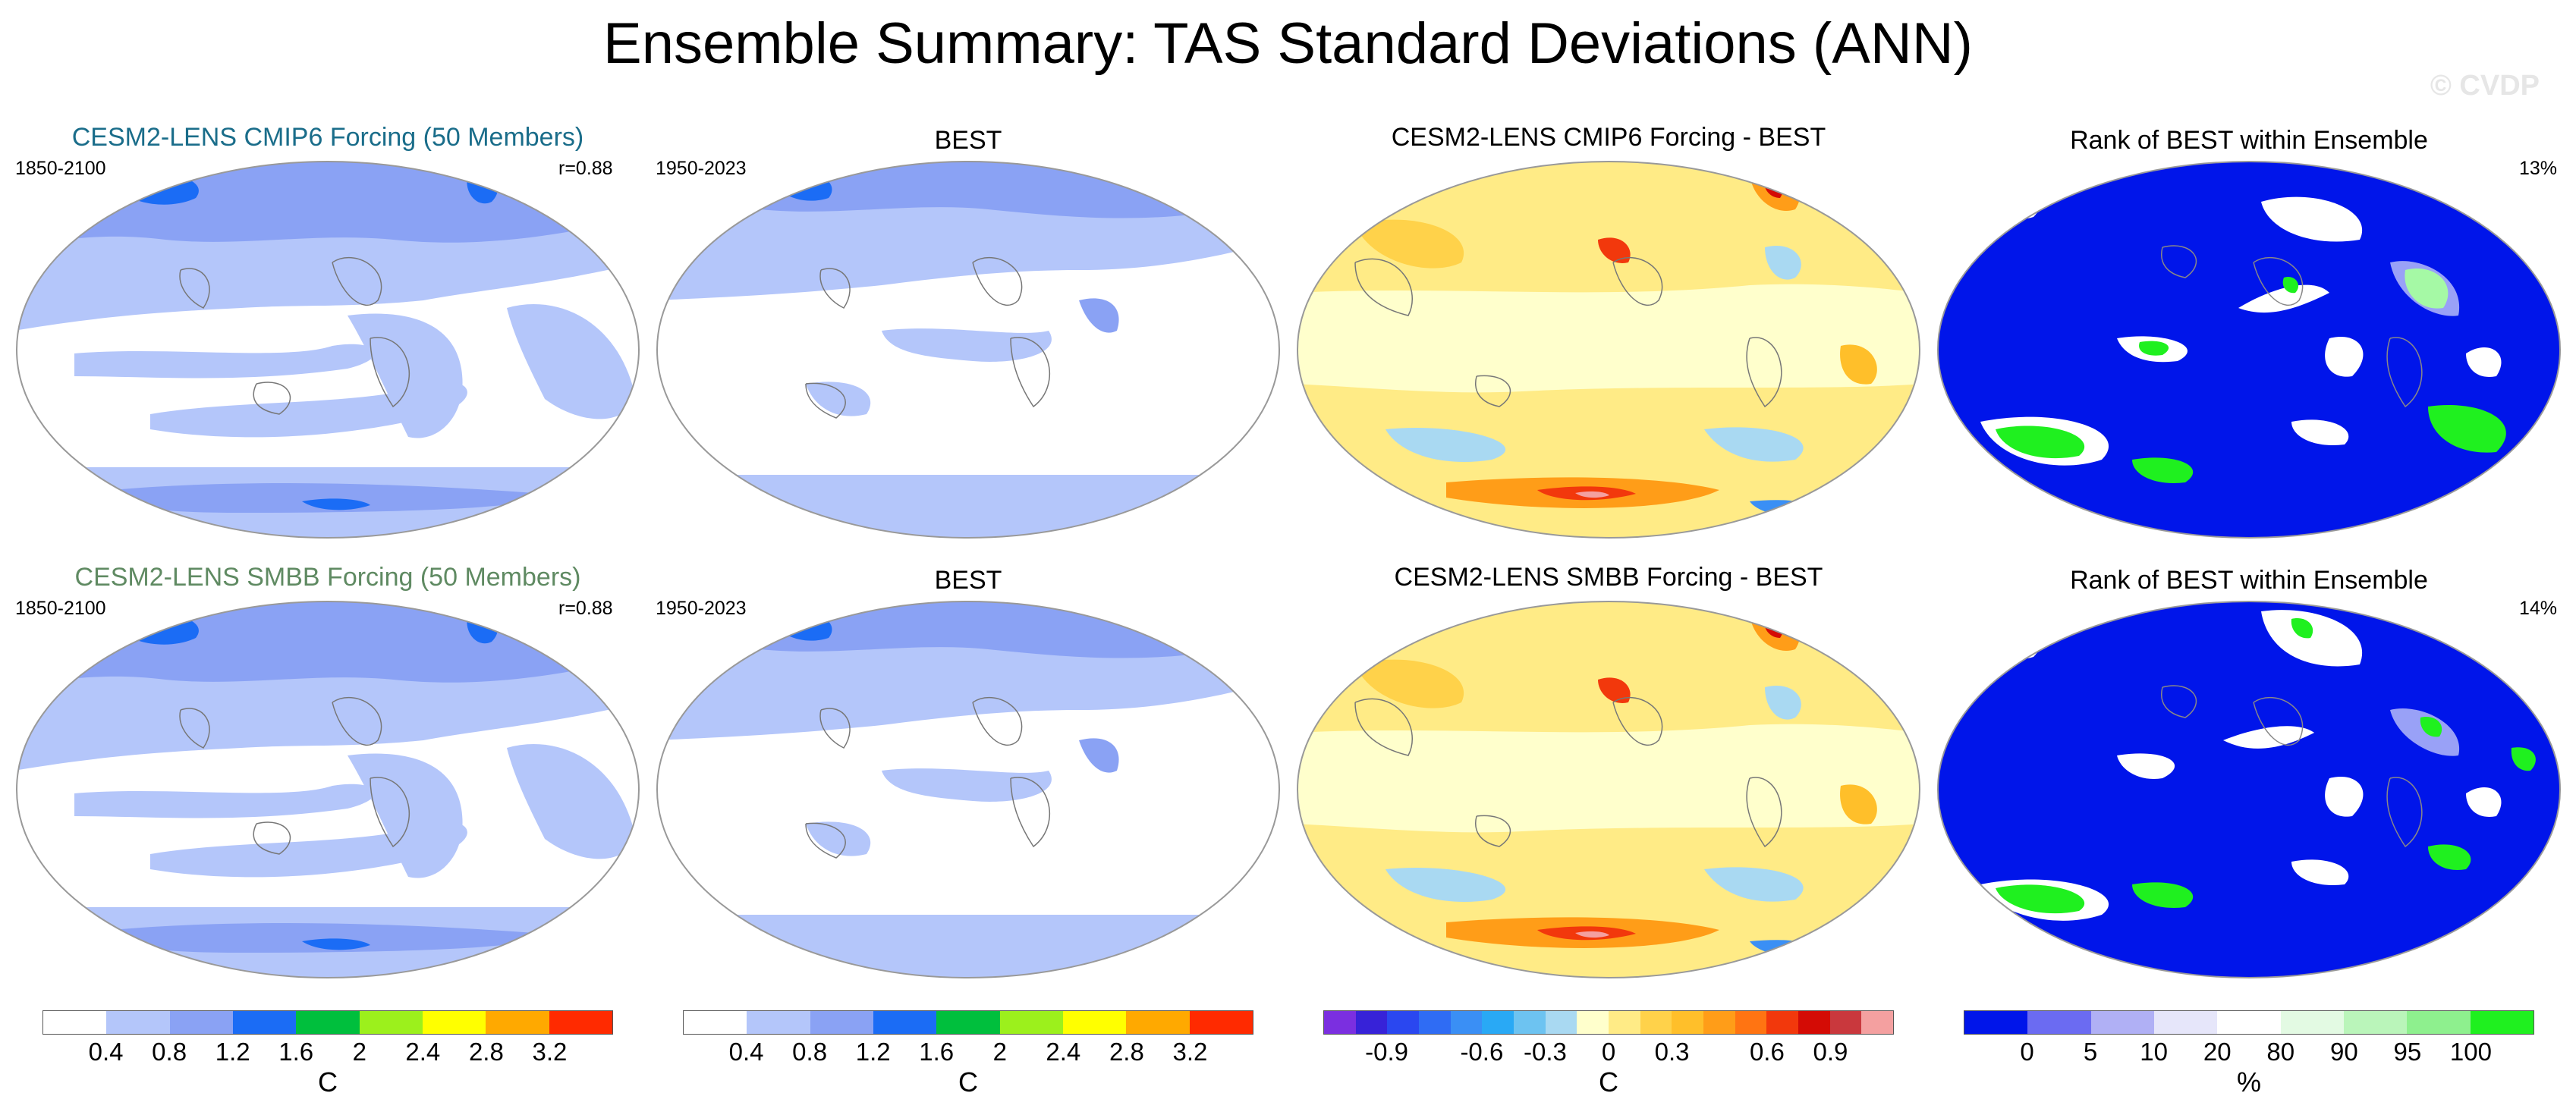  Describe the element at coordinates (2090, 1052) in the screenshot. I see `colorbar-tick-label: 5` at that location.